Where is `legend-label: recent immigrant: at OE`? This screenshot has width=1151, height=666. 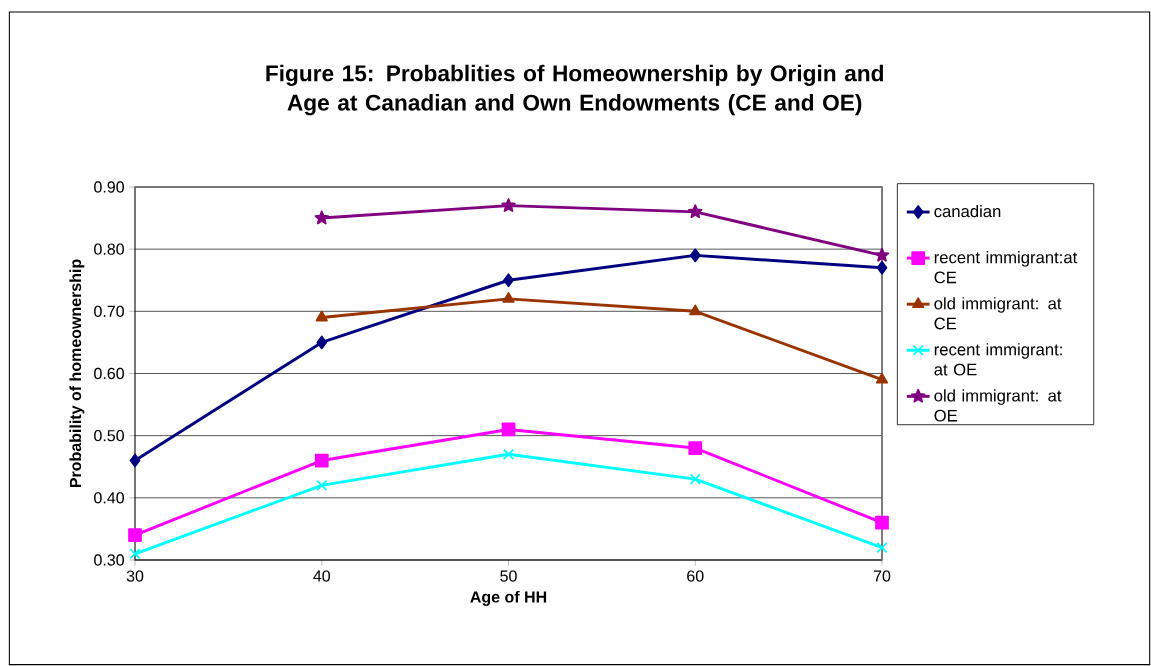
legend-label: recent immigrant: at OE is located at coordinates (998, 359).